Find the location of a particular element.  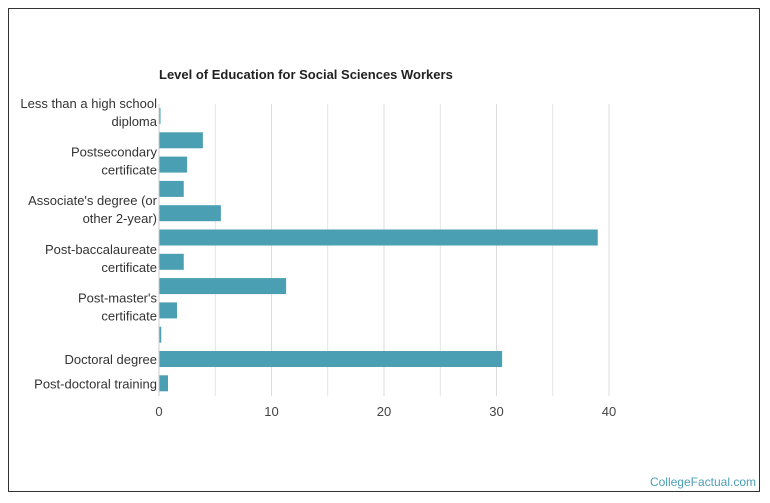

x-tick-label: 40 is located at coordinates (609, 411).